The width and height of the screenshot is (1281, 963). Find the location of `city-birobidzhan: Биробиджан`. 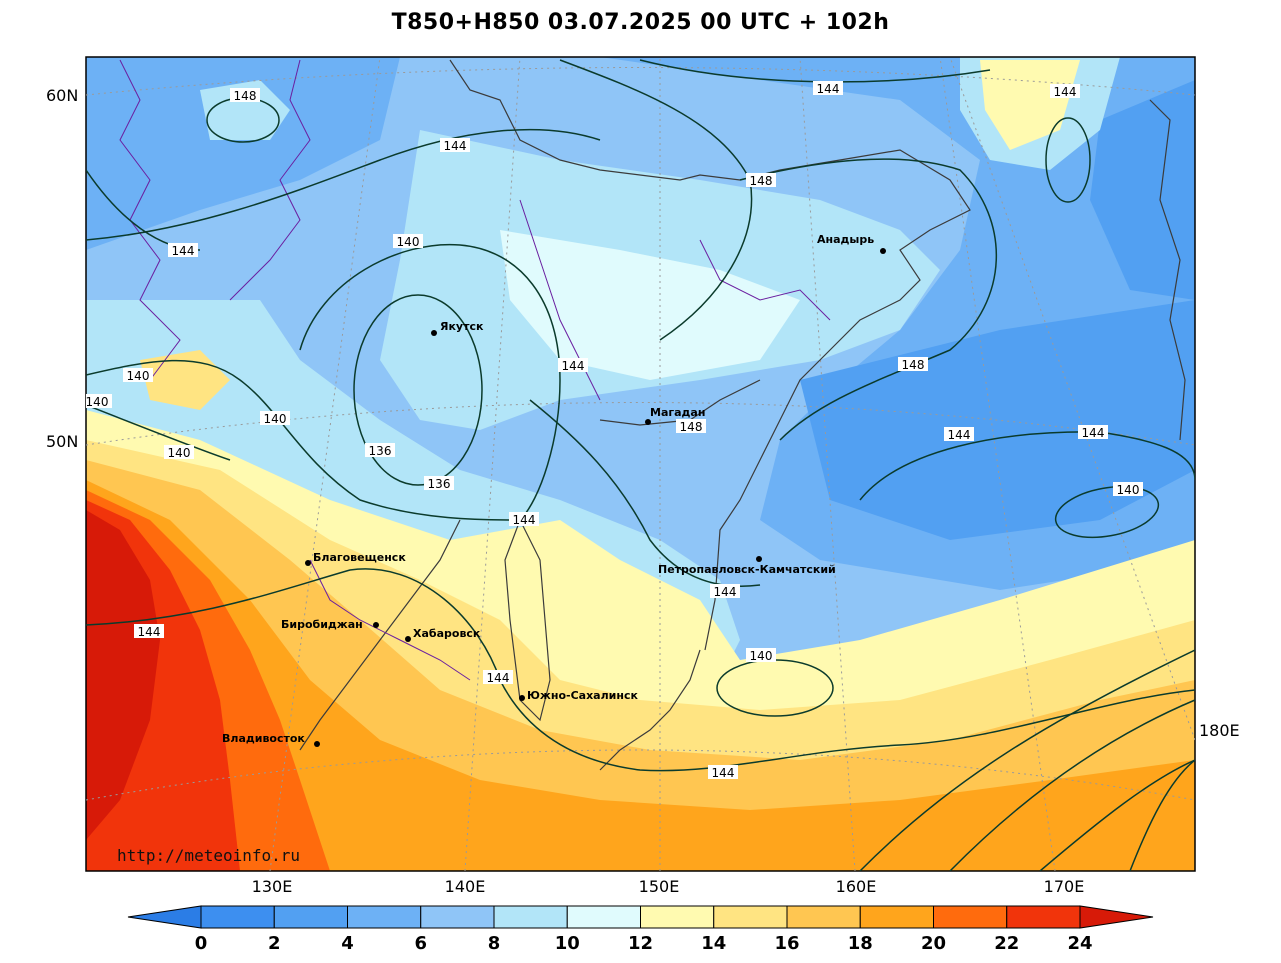

city-birobidzhan: Биробиджан is located at coordinates (330, 624).